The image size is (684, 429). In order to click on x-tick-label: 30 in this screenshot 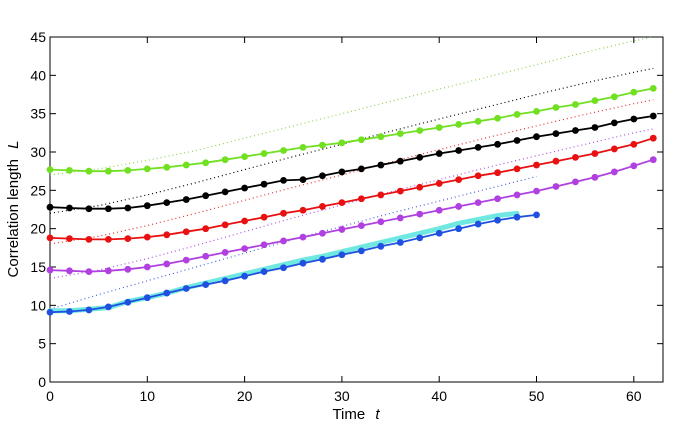, I will do `click(342, 396)`.